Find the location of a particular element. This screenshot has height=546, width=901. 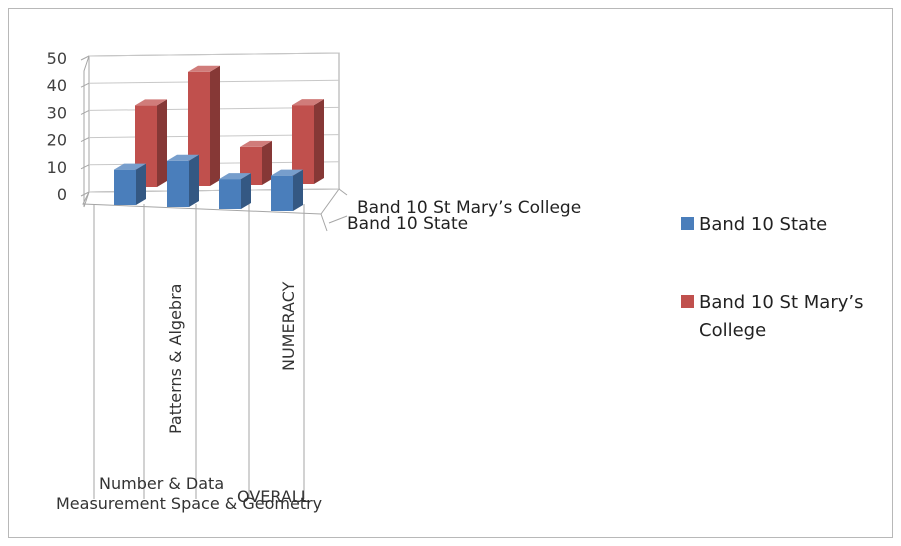

bars is located at coordinates (219, 138).